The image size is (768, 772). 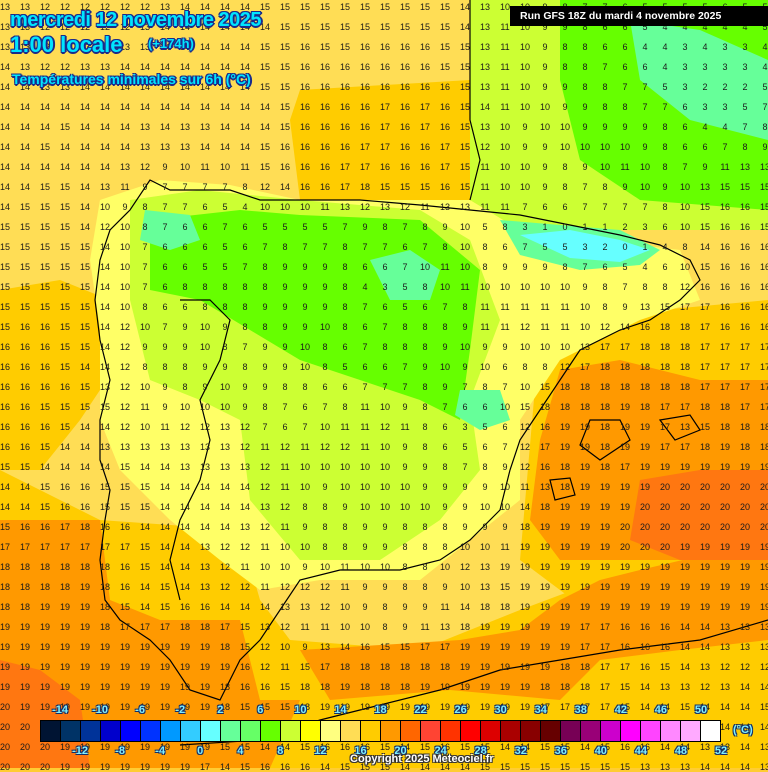 What do you see at coordinates (160, 751) in the screenshot?
I see `legend-label-bottom: -4` at bounding box center [160, 751].